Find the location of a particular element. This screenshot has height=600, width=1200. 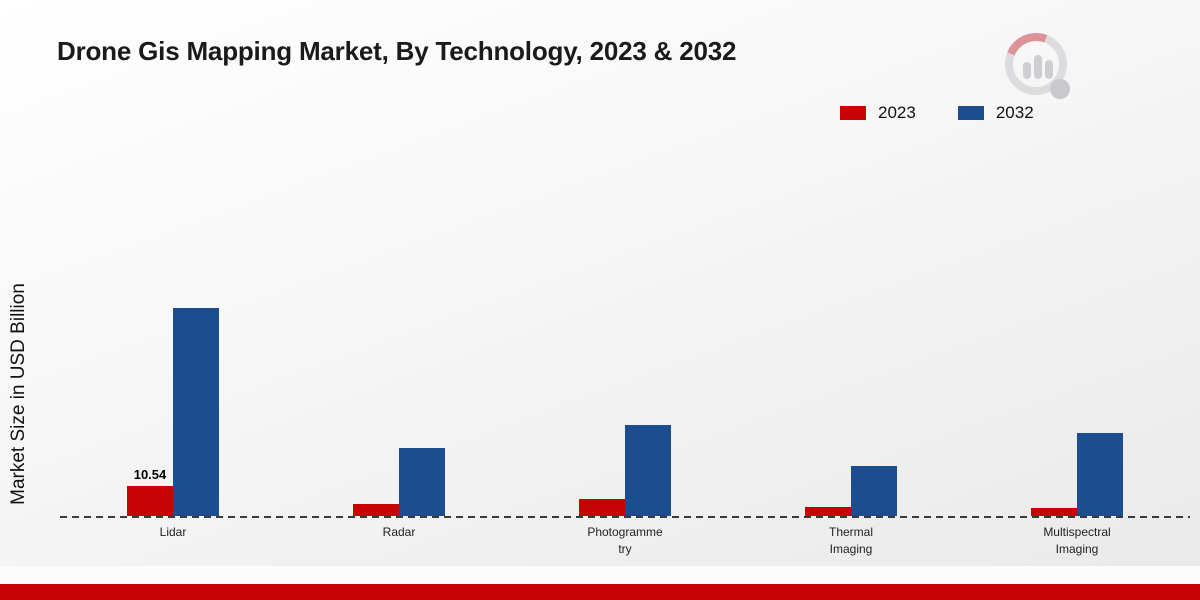

bar-2032-radar is located at coordinates (422, 482).